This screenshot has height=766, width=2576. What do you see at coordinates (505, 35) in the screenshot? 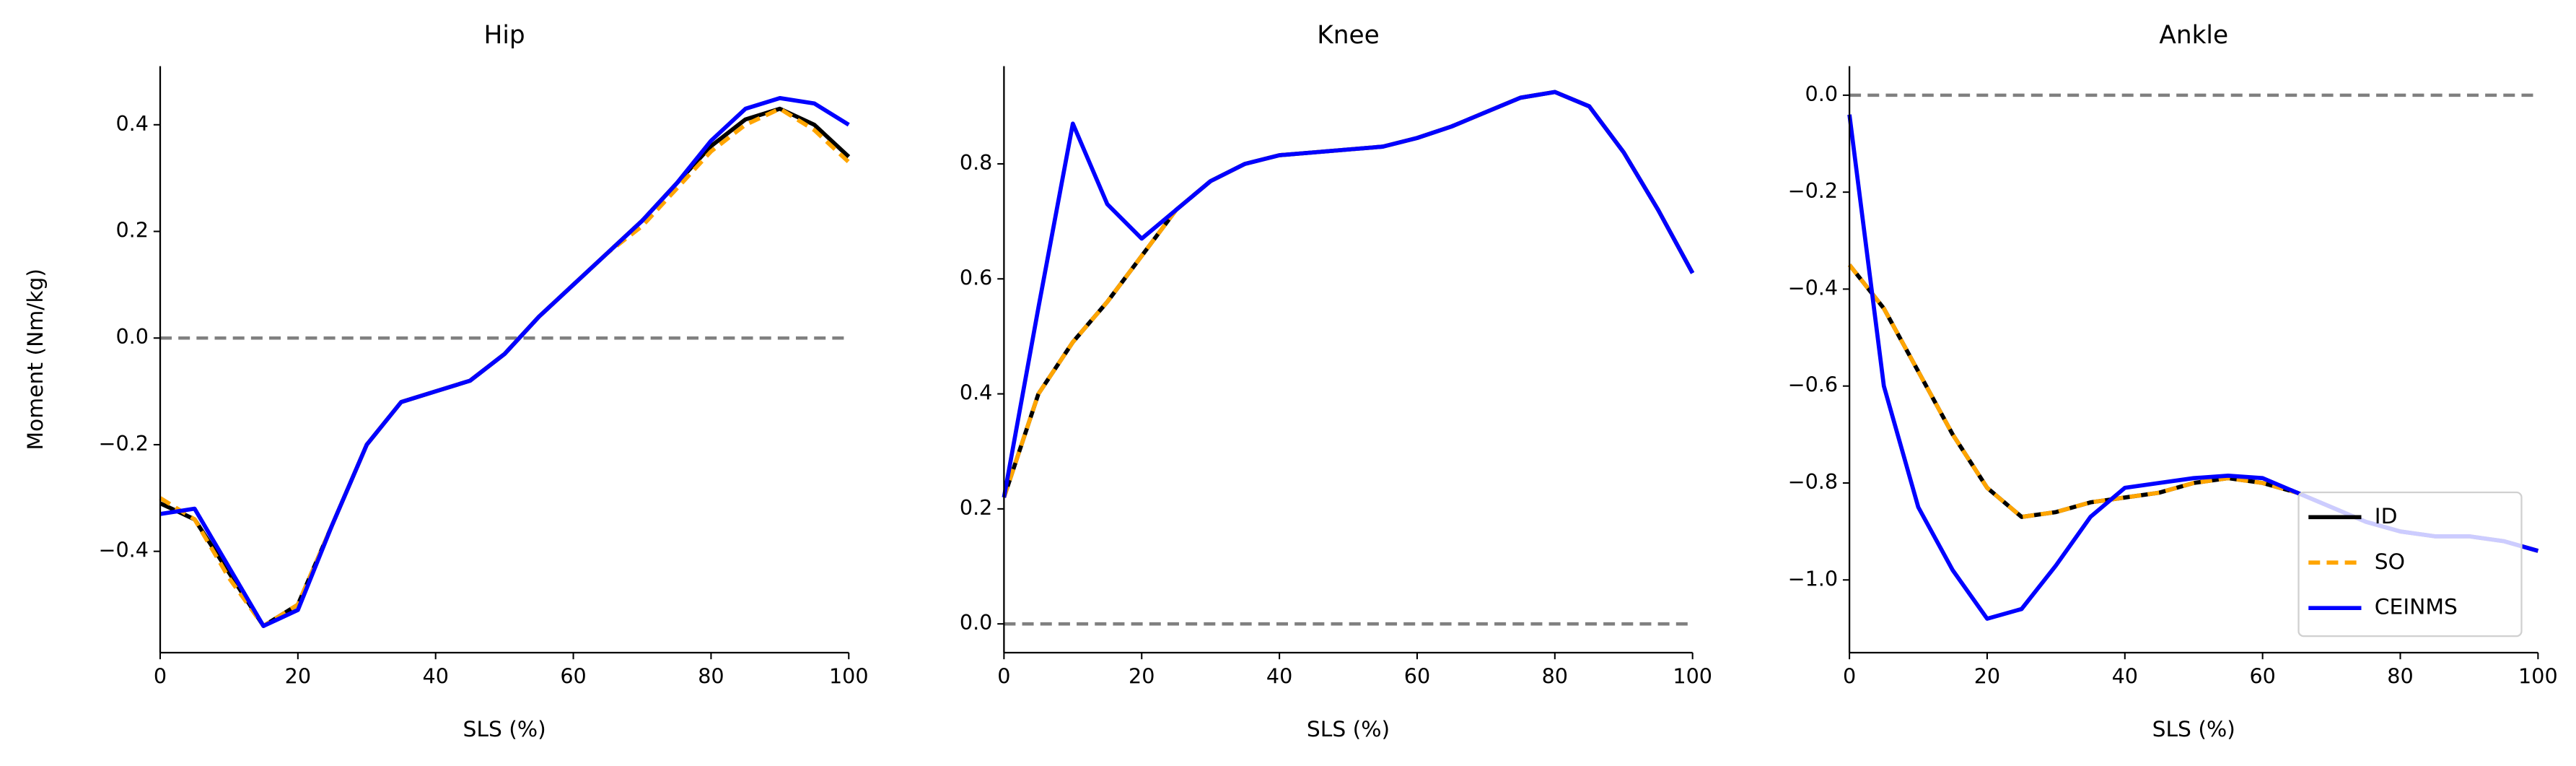
I see `panel-title: Hip` at bounding box center [505, 35].